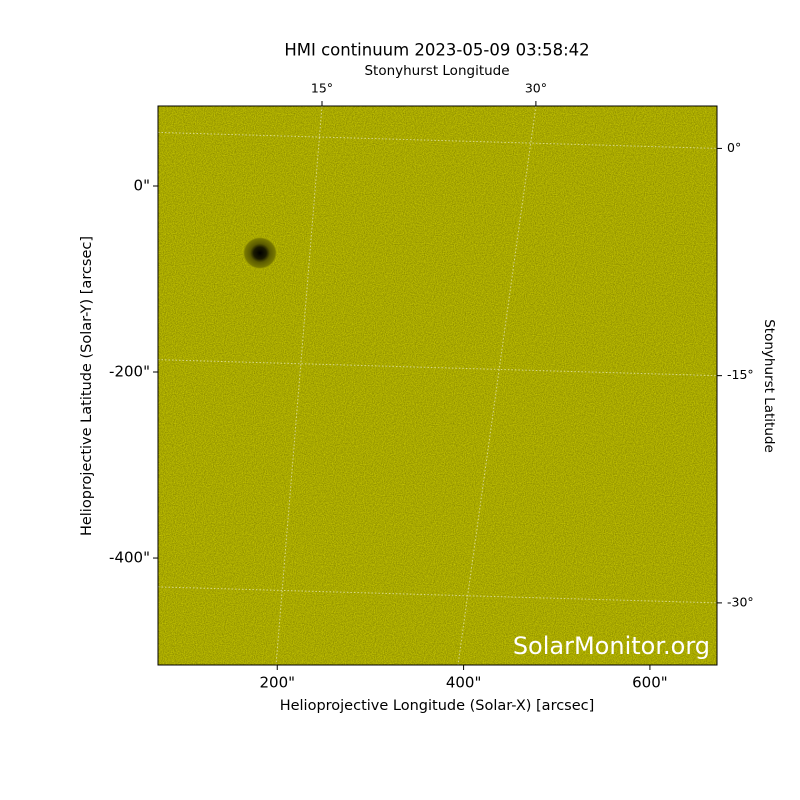 The width and height of the screenshot is (800, 800). Describe the element at coordinates (129, 558) in the screenshot. I see `y-tick-label: -400"` at that location.